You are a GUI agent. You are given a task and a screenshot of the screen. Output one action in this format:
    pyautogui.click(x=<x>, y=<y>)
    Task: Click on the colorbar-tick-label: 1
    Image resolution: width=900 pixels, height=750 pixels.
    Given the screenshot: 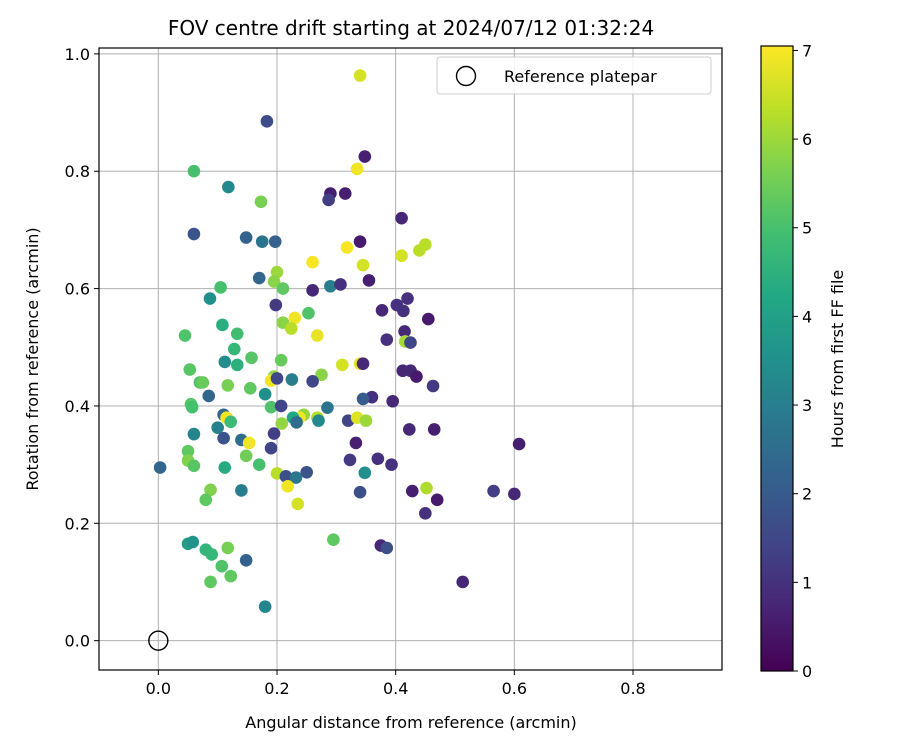 What is the action you would take?
    pyautogui.click(x=807, y=582)
    